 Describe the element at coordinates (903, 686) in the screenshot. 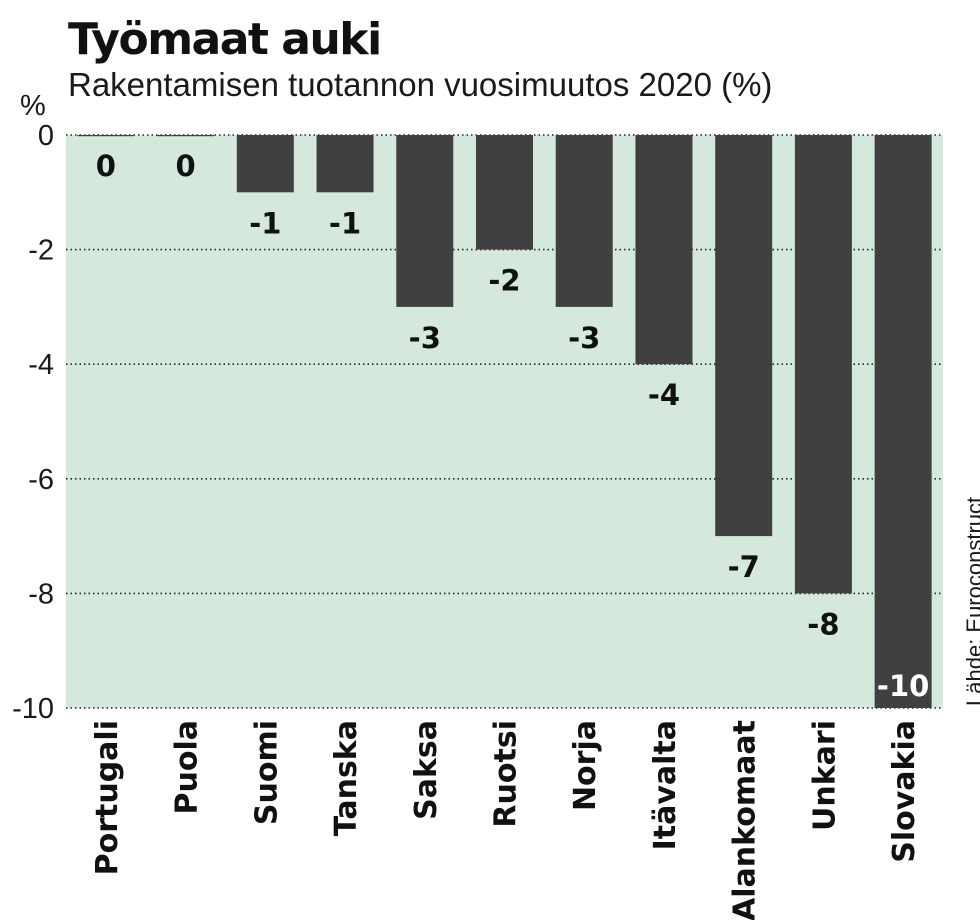

I see `data-label: -10` at that location.